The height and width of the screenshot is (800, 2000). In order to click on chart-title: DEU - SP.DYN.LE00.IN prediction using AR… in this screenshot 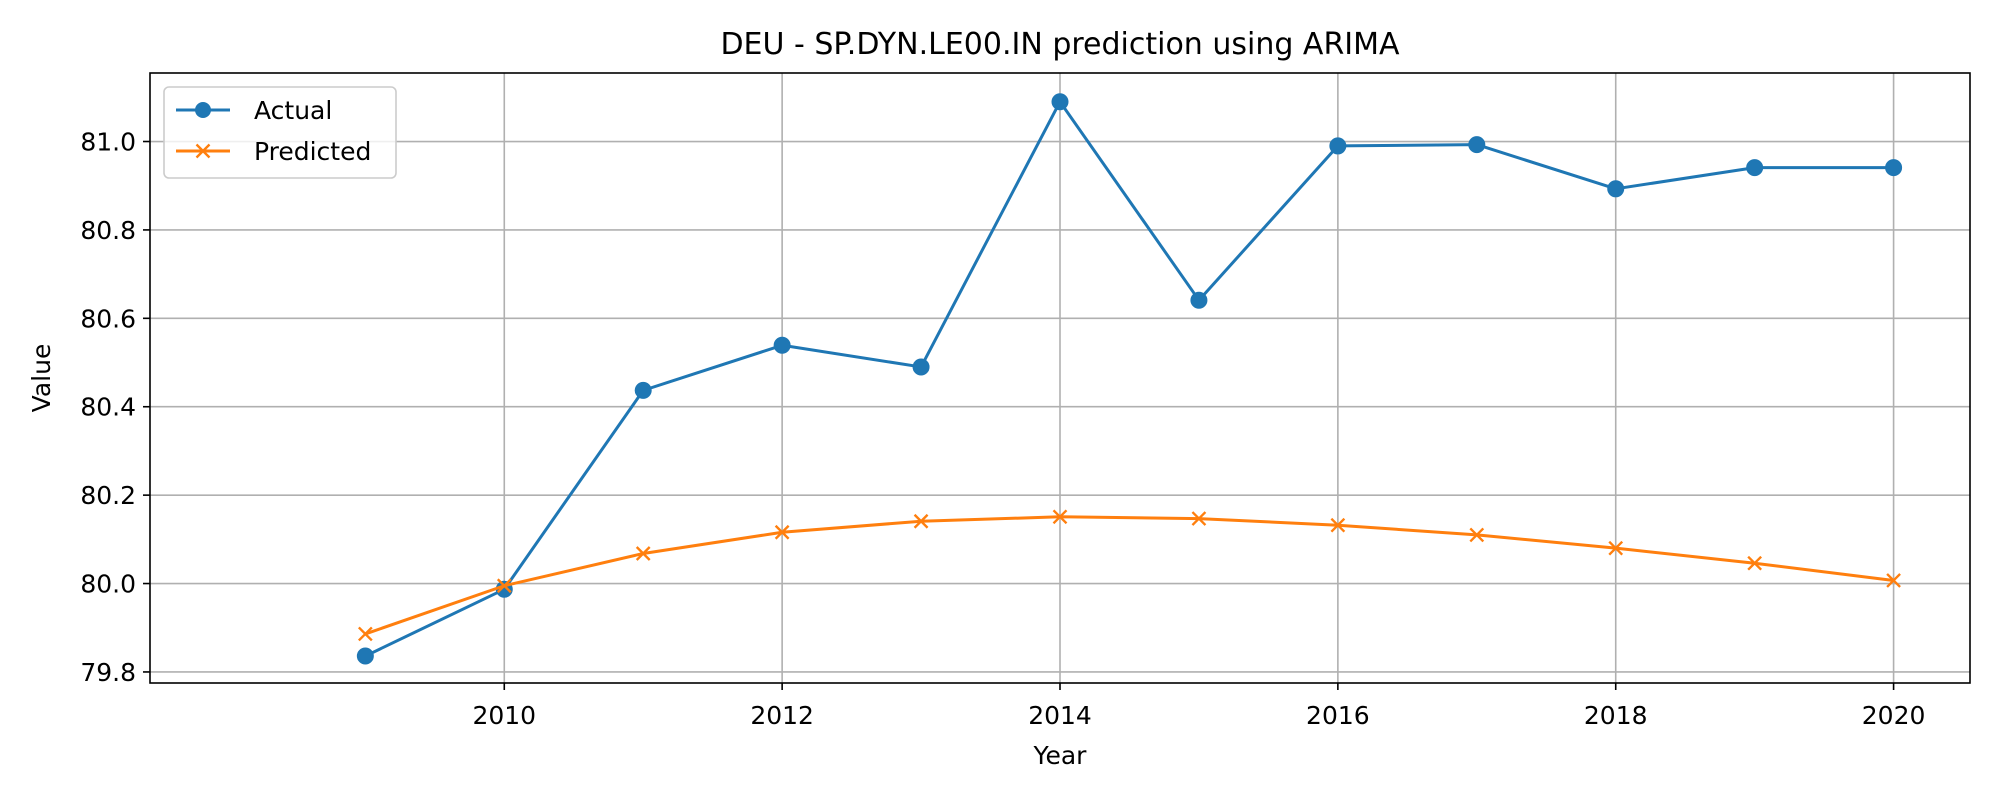, I will do `click(1060, 44)`.